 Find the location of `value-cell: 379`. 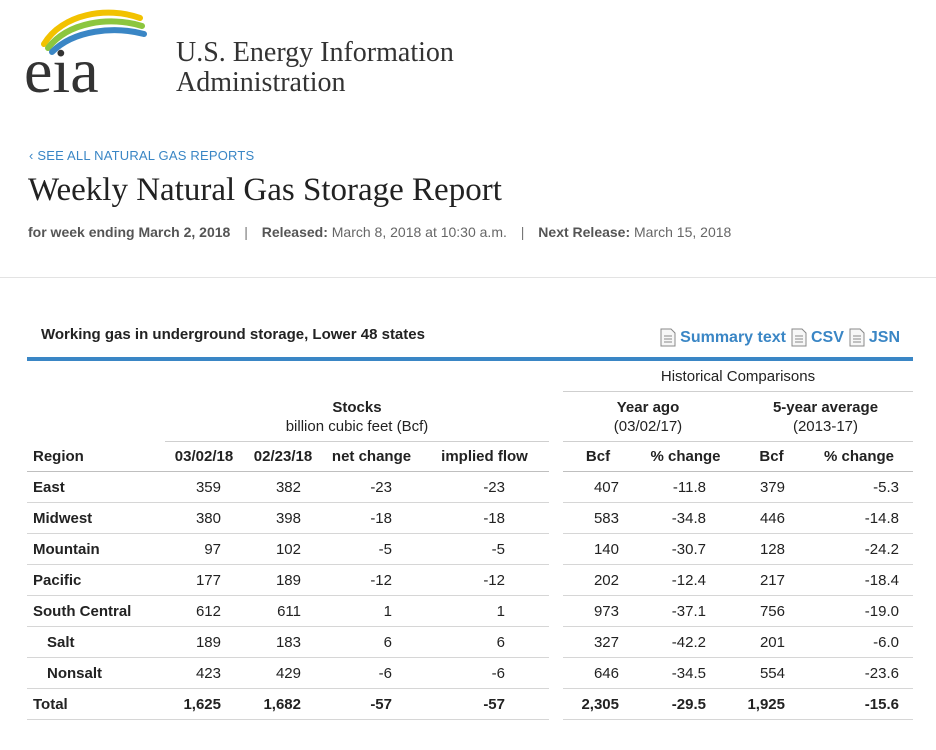

value-cell: 379 is located at coordinates (771, 487).